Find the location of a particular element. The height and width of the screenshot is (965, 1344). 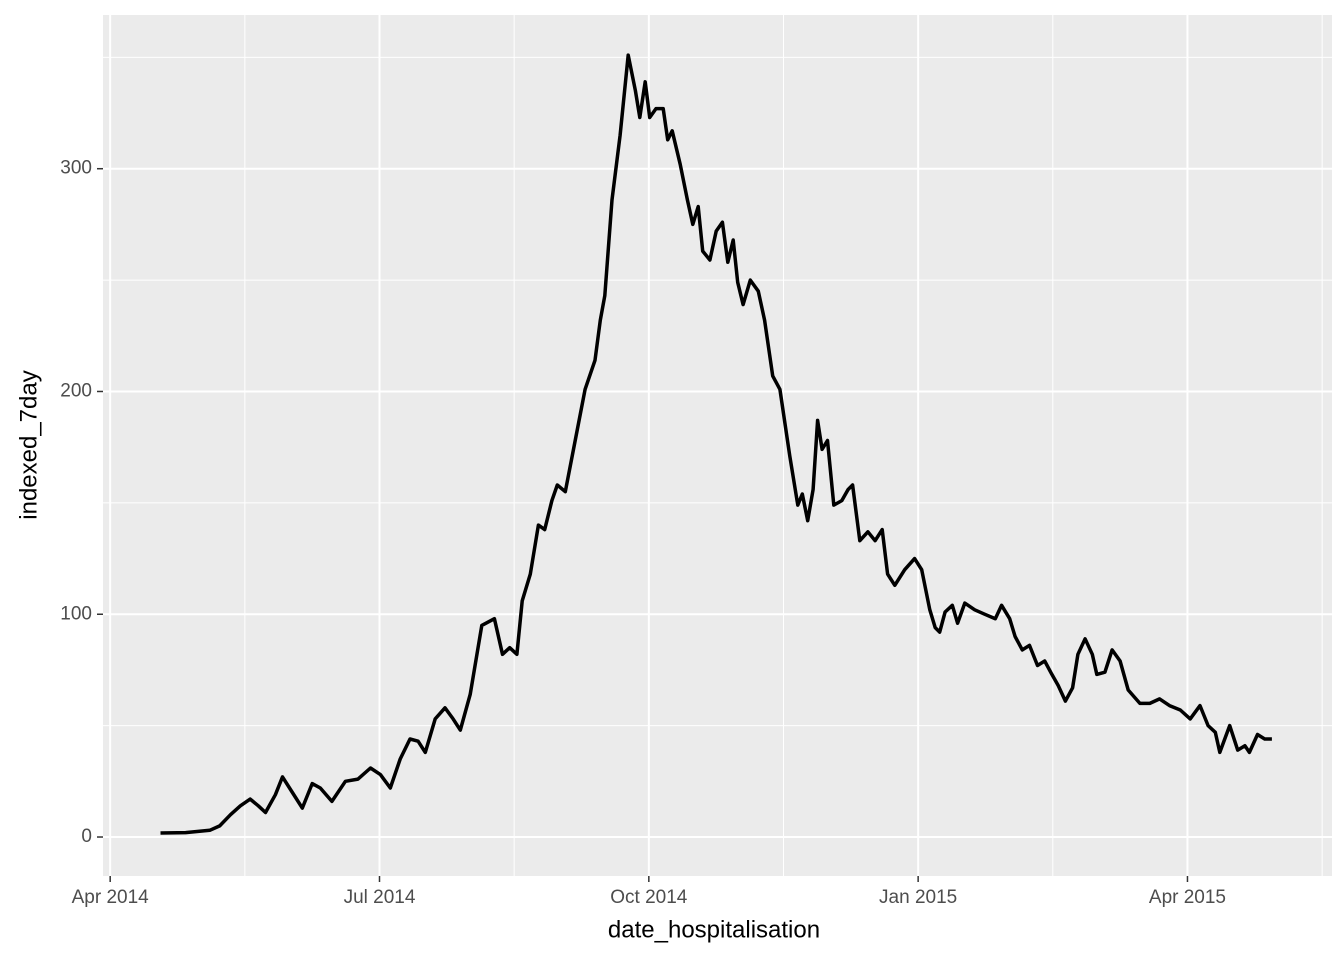

x-tick-label: Jan 2015 is located at coordinates (918, 897).